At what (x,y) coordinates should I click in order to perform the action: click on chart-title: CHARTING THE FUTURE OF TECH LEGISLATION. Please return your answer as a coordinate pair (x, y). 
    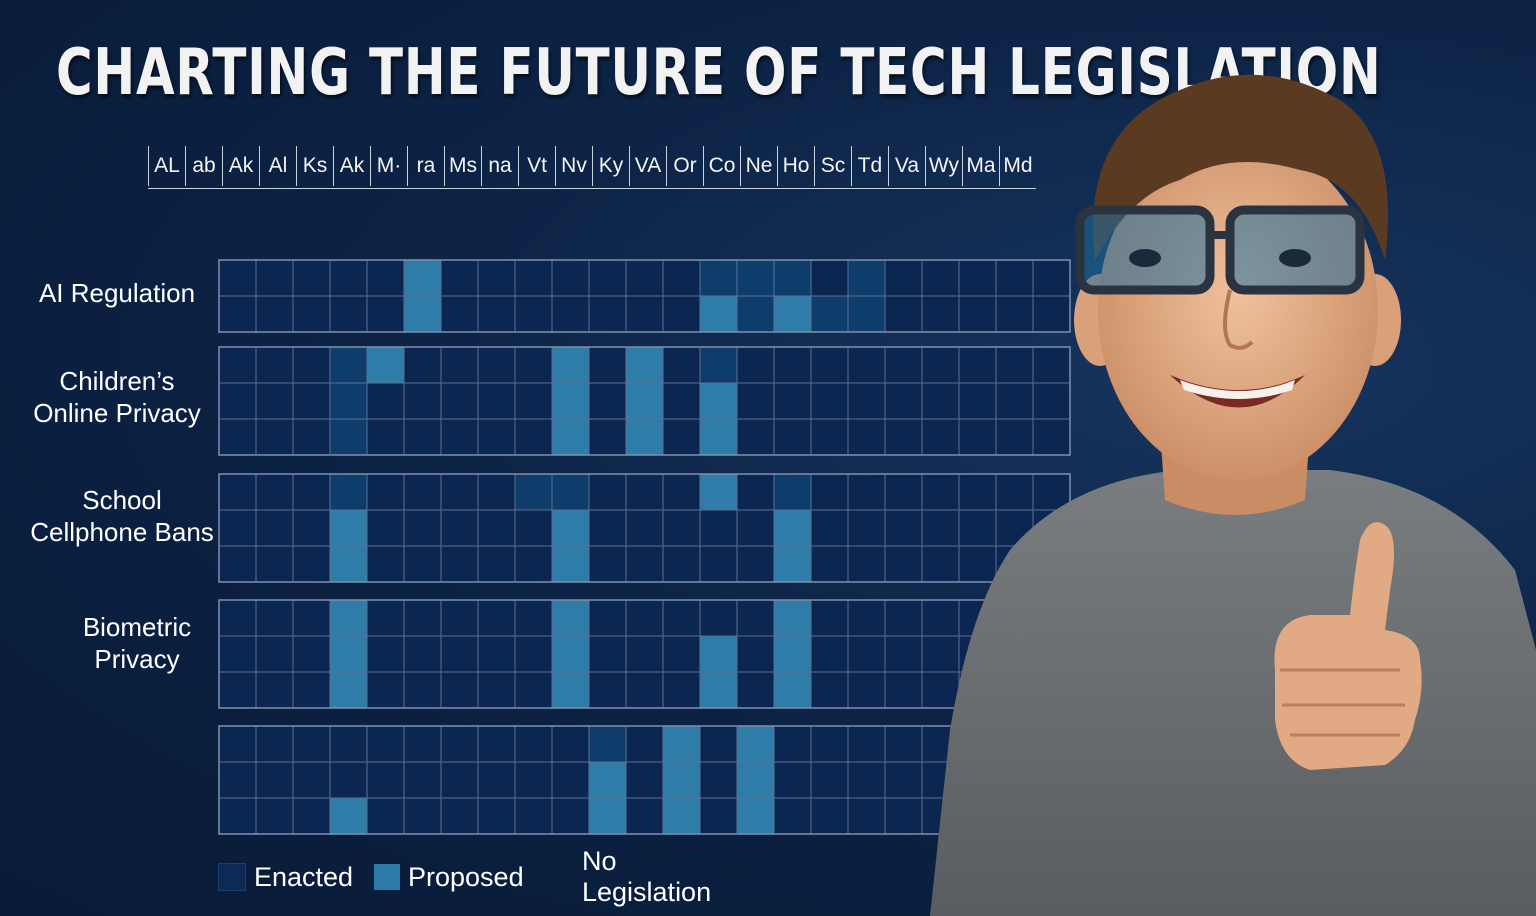
    Looking at the image, I should click on (719, 73).